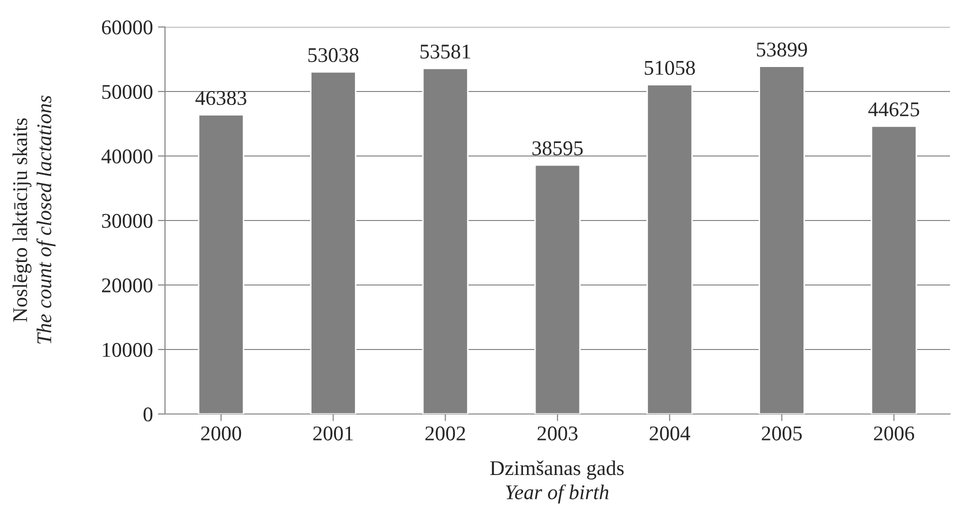  Describe the element at coordinates (34, 220) in the screenshot. I see `y-axis-title: Noslēgto laktāciju skaits The count of closed lactations` at that location.